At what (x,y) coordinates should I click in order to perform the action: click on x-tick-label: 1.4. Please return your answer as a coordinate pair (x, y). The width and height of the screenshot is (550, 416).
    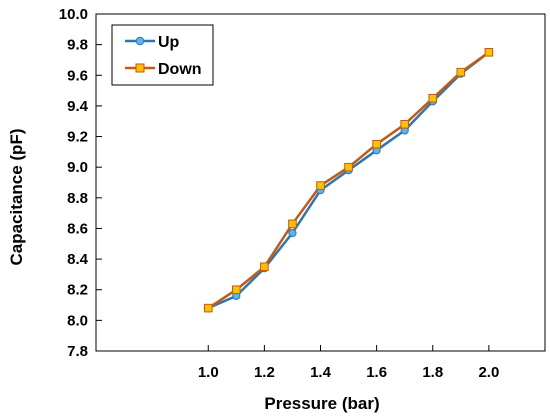
    Looking at the image, I should click on (321, 372).